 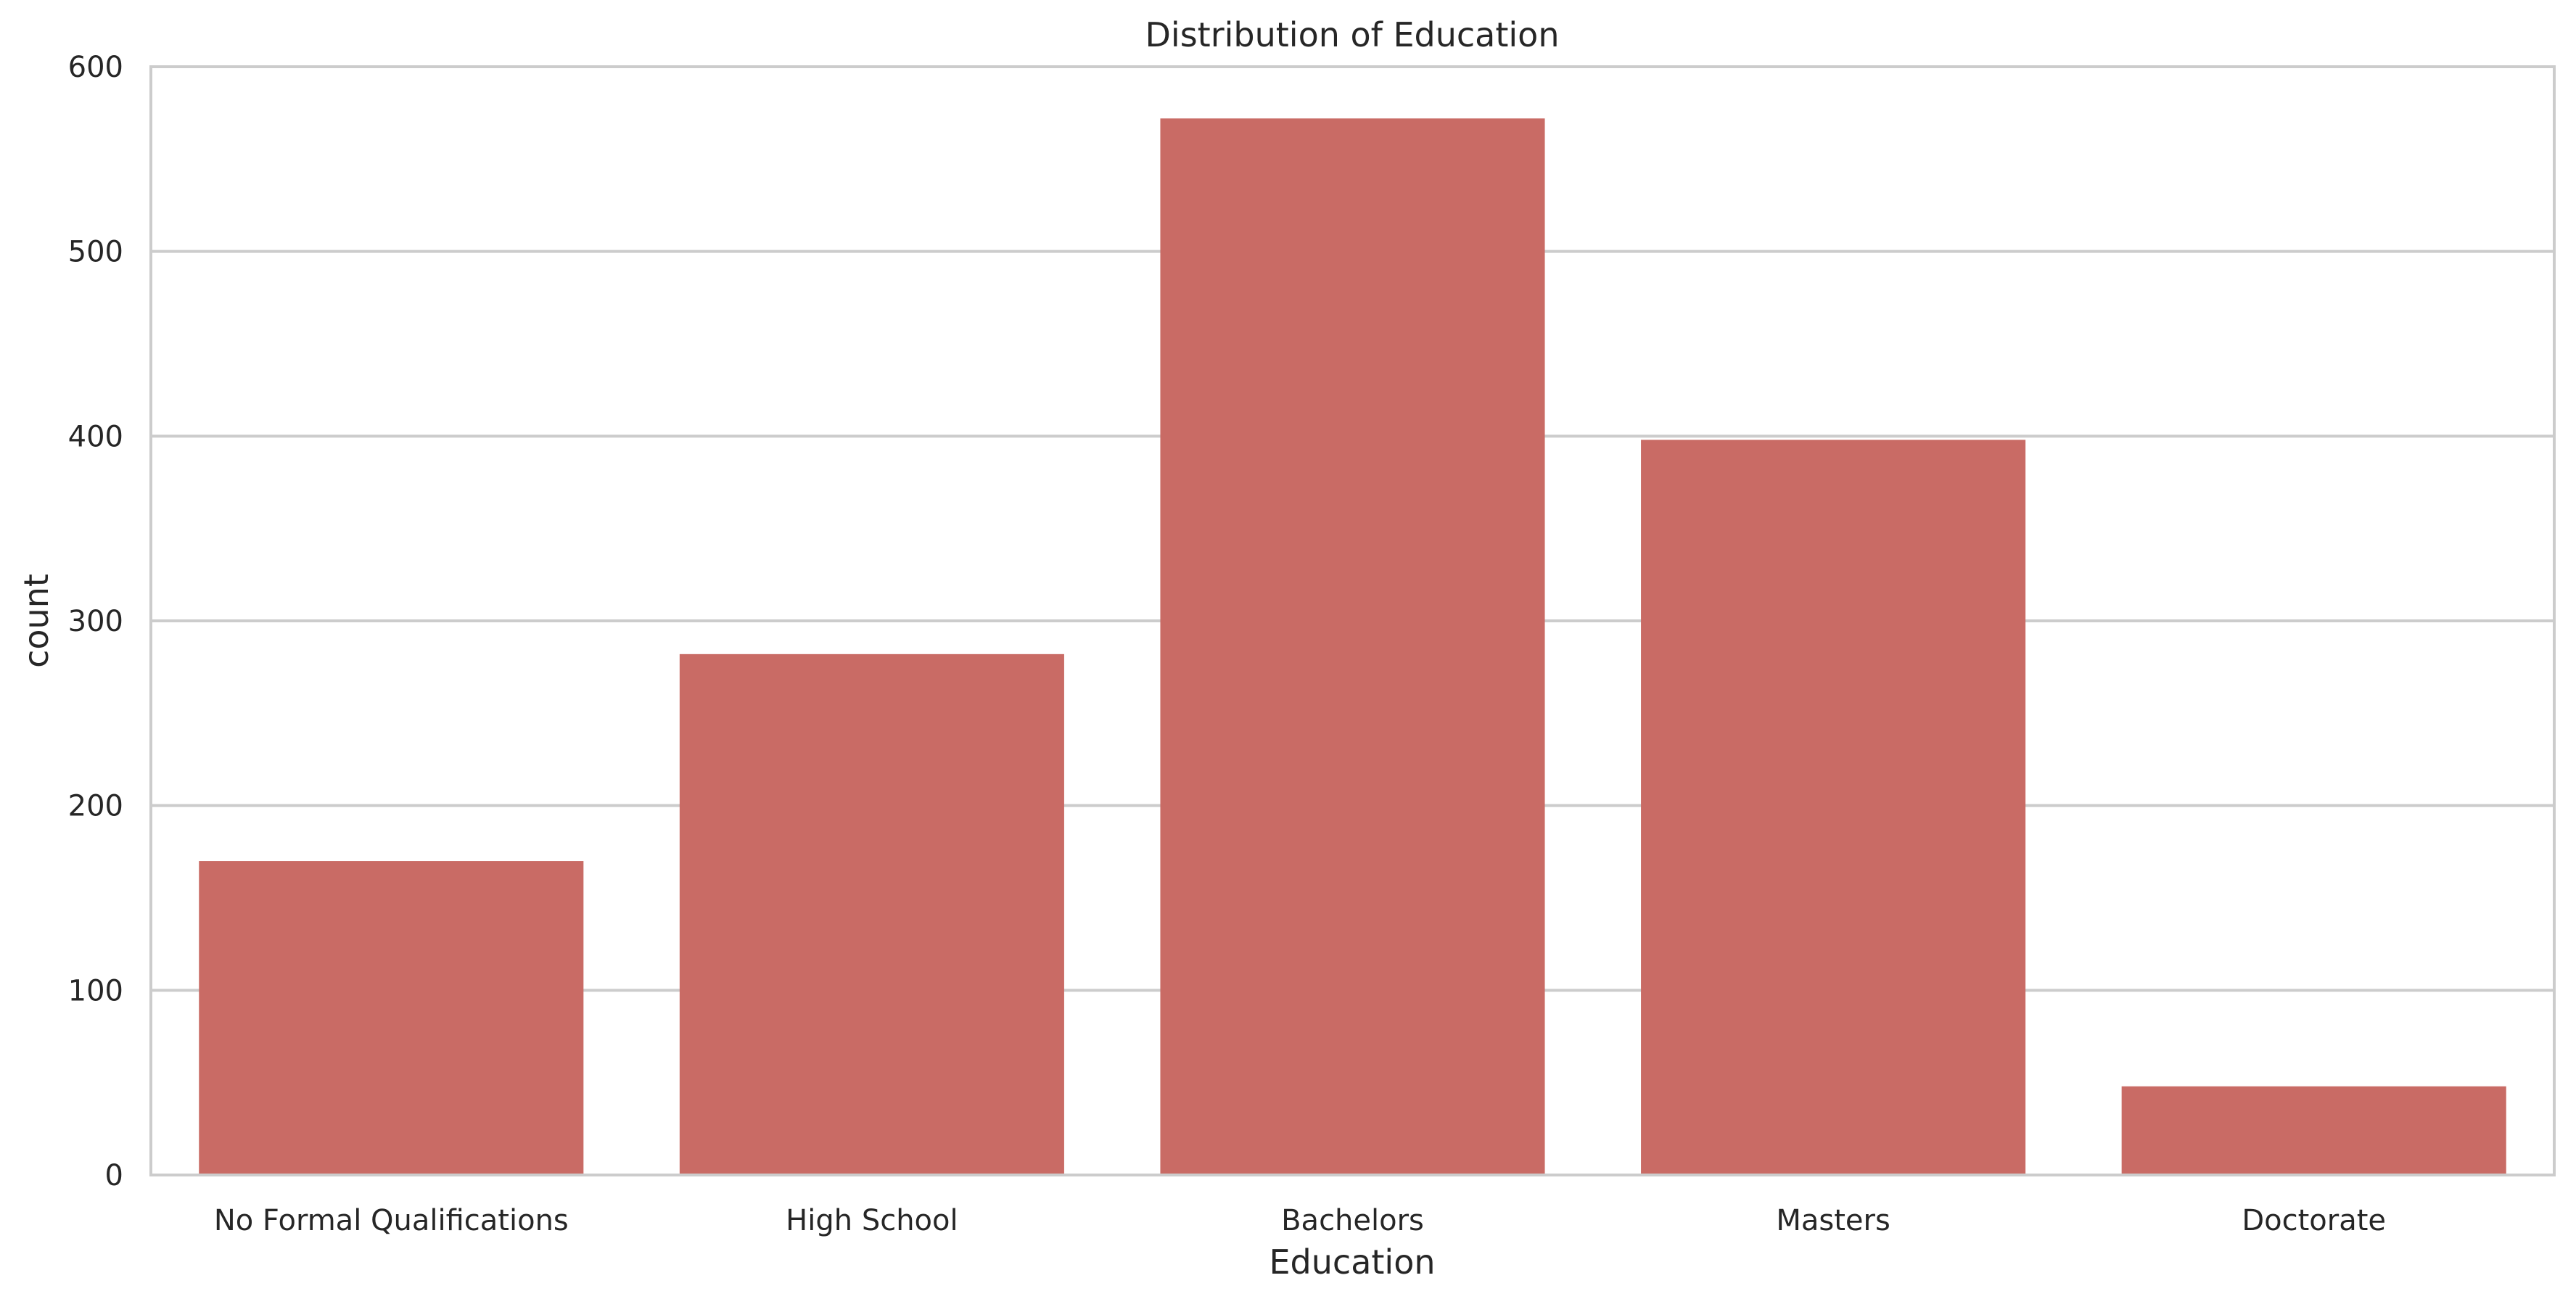 I want to click on x-tick-label: Doctorate, so click(x=2314, y=1221).